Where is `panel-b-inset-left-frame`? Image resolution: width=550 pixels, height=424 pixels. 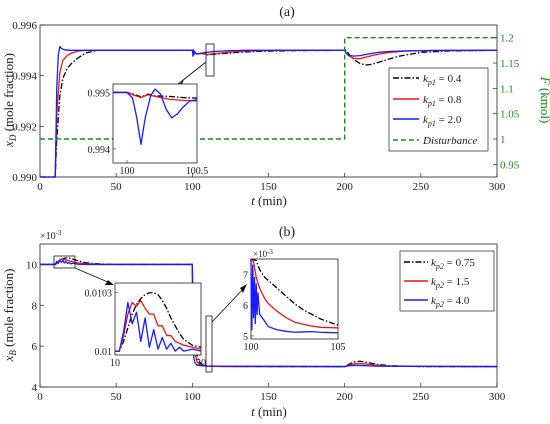 panel-b-inset-left-frame is located at coordinates (158, 319).